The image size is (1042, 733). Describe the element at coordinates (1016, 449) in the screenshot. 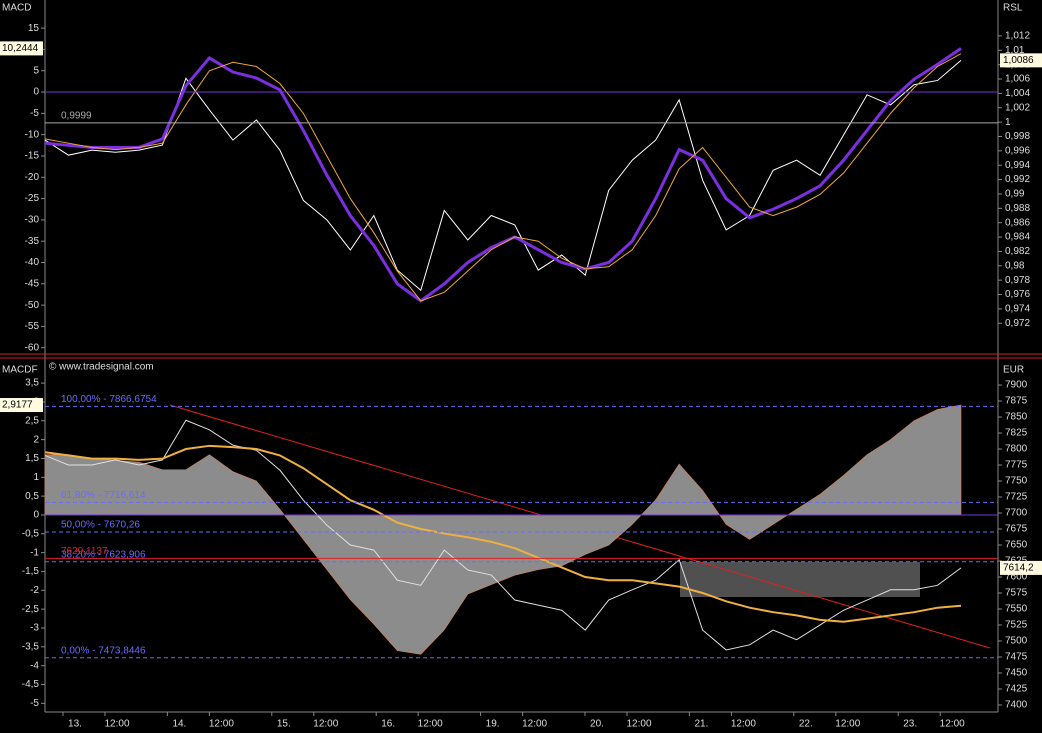

I see `y2-tick-label: 7800` at that location.